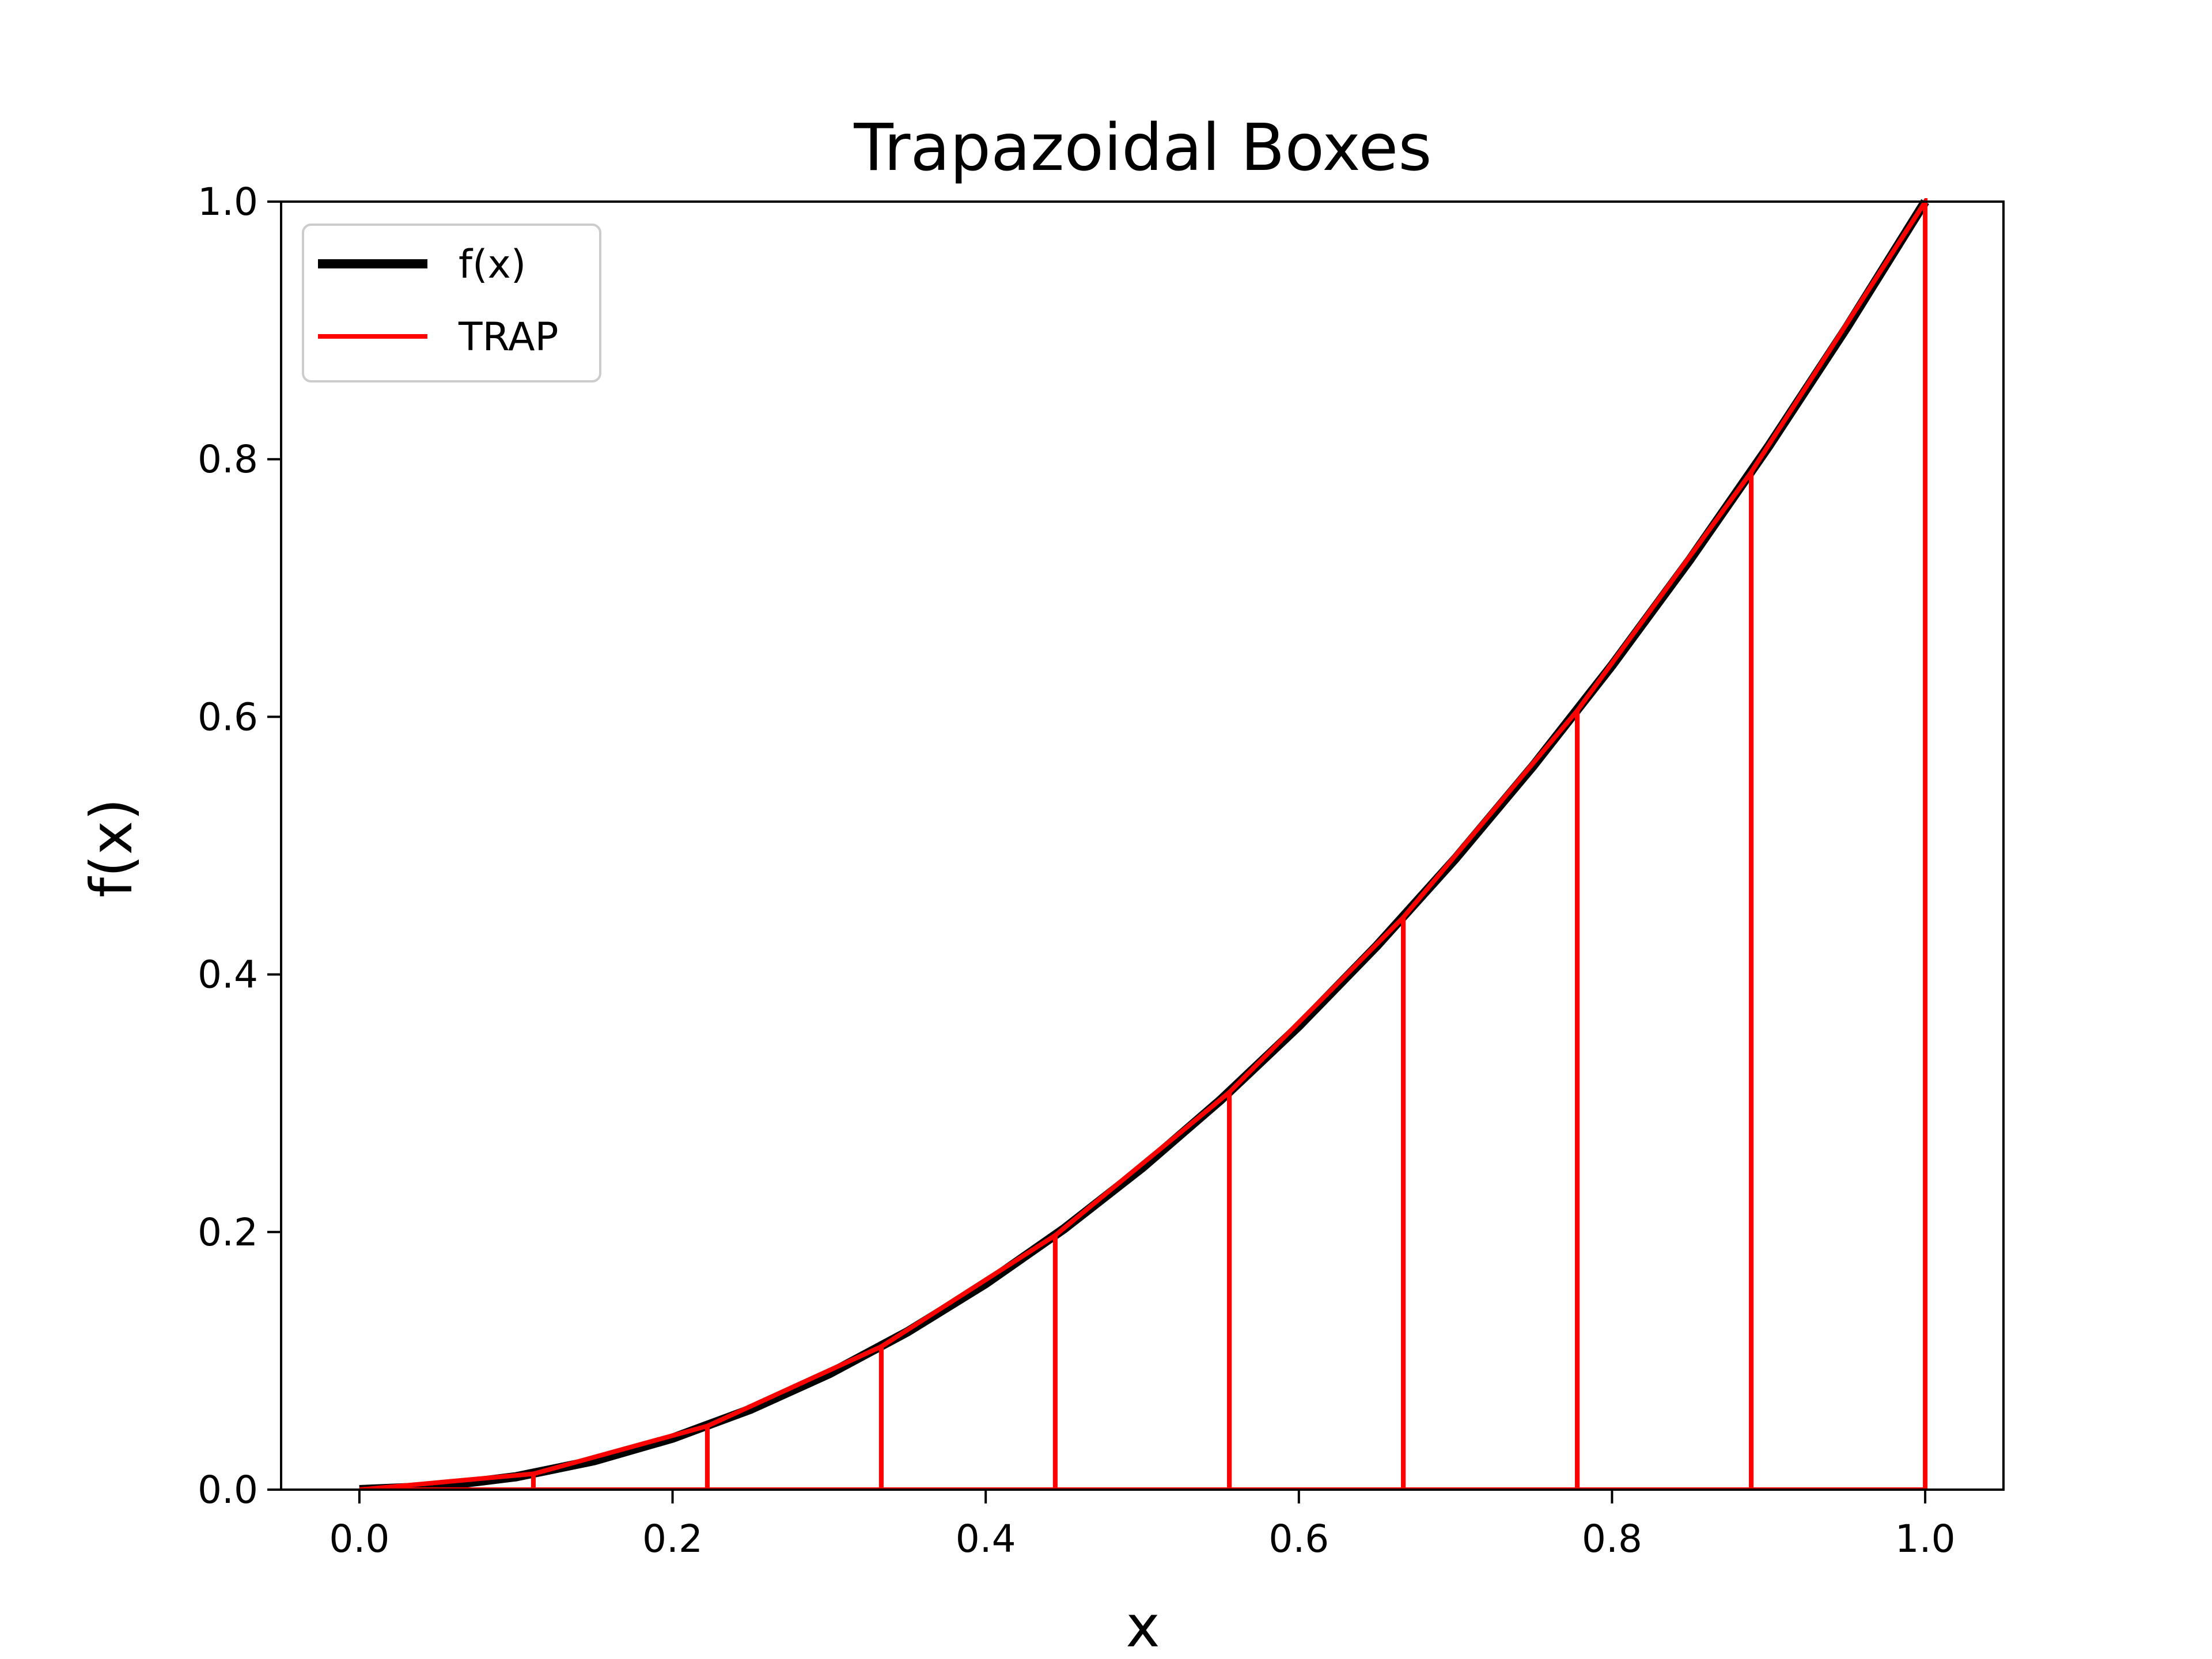  I want to click on x-tick-label: 1.0, so click(1925, 1539).